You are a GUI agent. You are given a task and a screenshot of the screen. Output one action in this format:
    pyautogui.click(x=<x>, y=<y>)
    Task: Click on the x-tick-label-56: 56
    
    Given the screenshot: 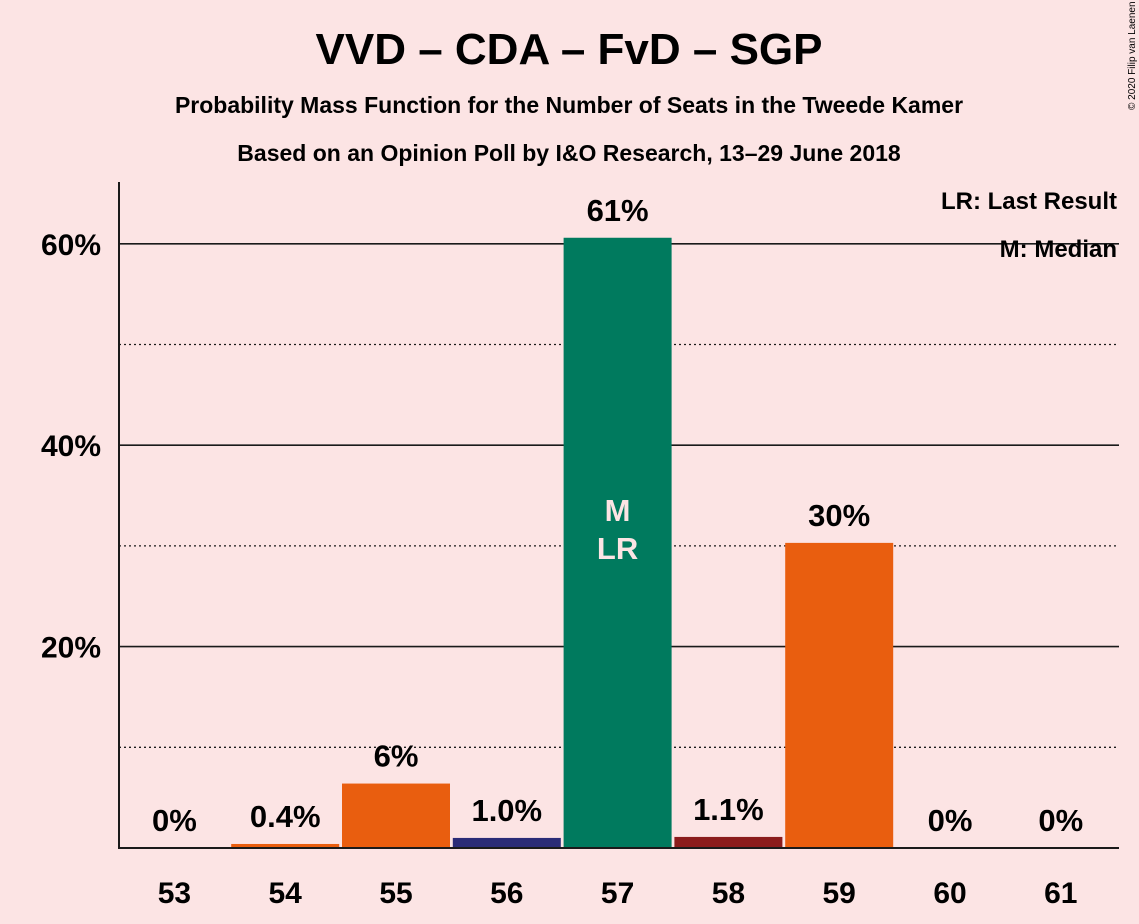 What is the action you would take?
    pyautogui.click(x=506, y=893)
    